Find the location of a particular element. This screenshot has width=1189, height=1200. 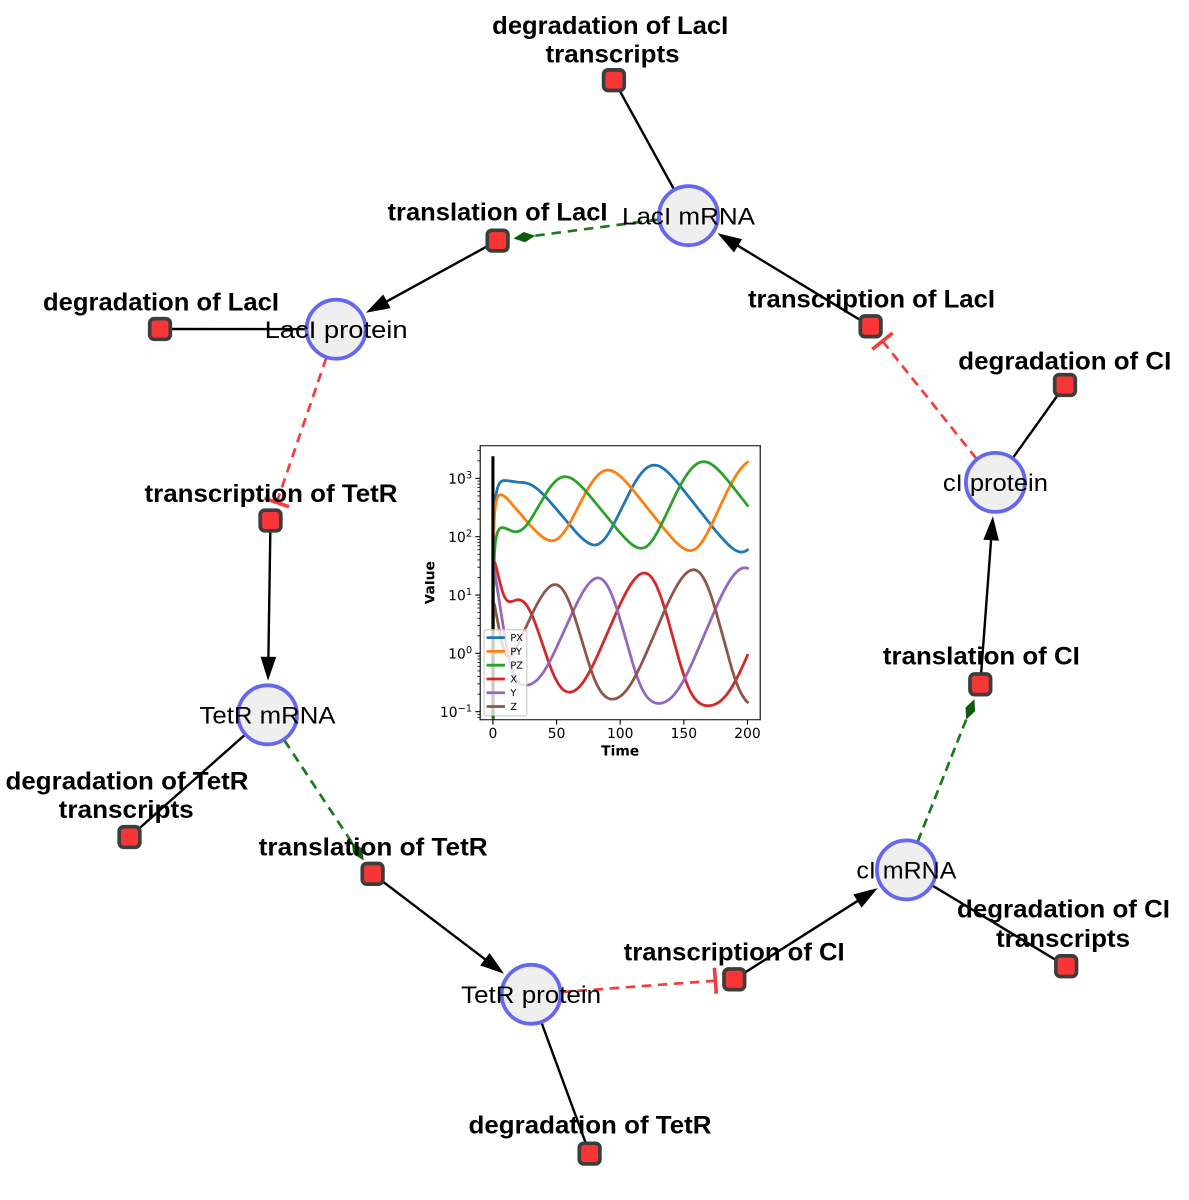

svg-text: translation of TetR is located at coordinates (373, 848).